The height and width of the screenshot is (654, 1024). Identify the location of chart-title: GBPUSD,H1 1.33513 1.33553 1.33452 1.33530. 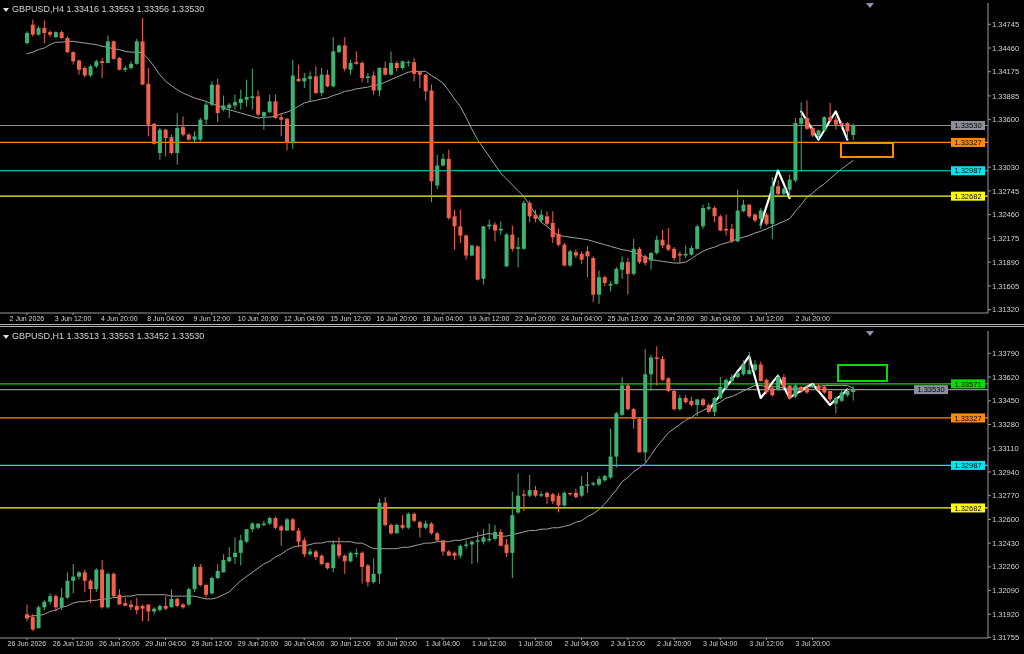
(108, 336).